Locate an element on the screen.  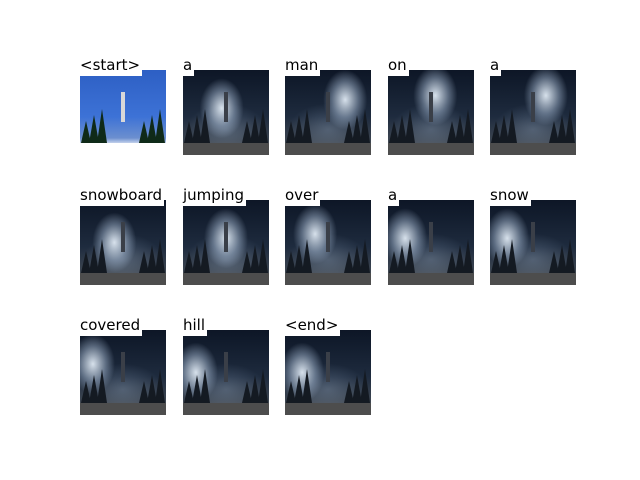
word-label: over is located at coordinates (302, 195).